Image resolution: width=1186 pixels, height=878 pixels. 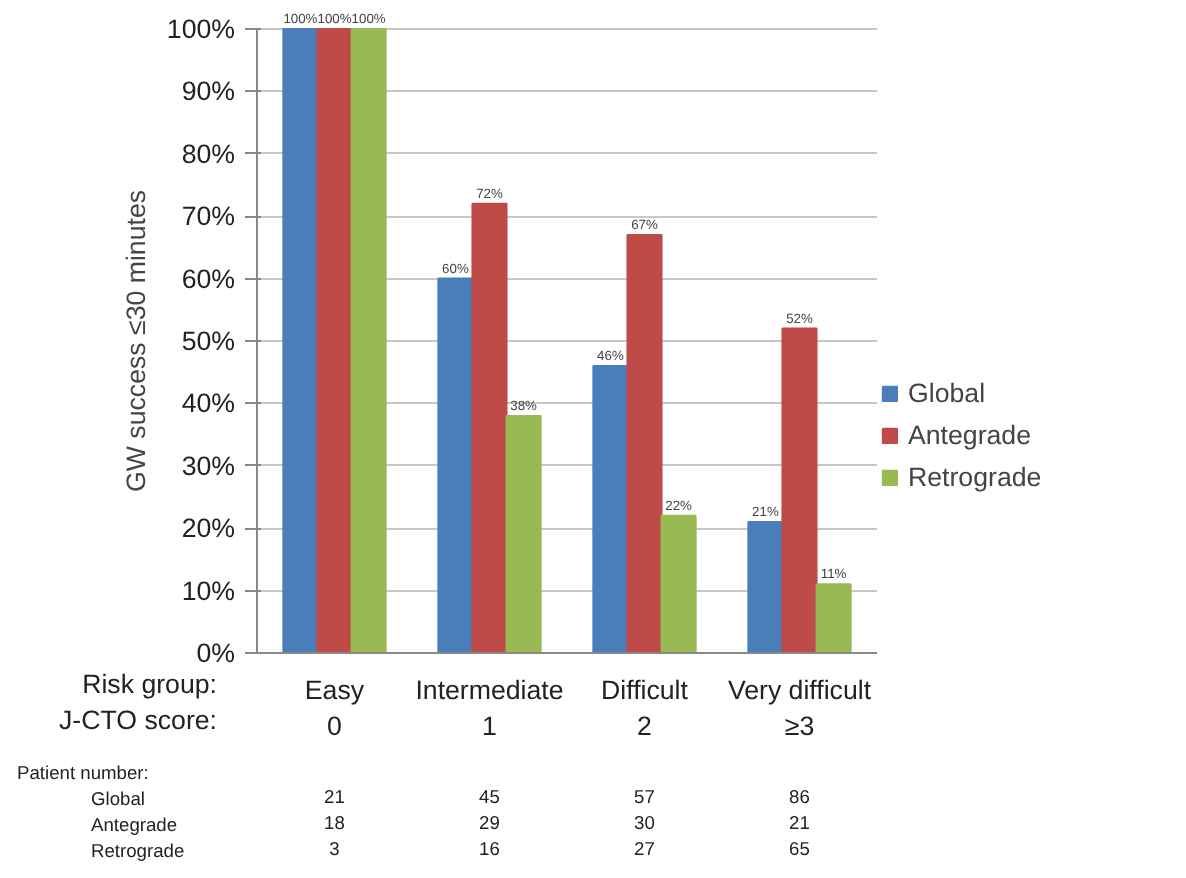 I want to click on y-tick-label: 0%, so click(x=216, y=653).